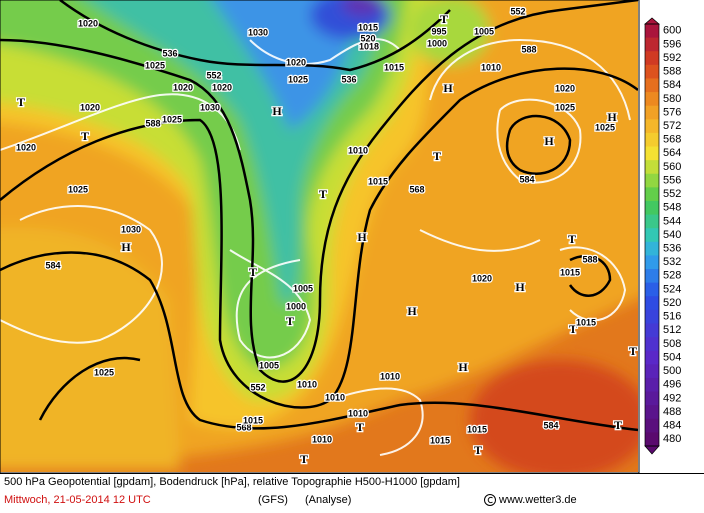 Image resolution: width=704 pixels, height=513 pixels. What do you see at coordinates (672, 58) in the screenshot?
I see `legend-label: 592` at bounding box center [672, 58].